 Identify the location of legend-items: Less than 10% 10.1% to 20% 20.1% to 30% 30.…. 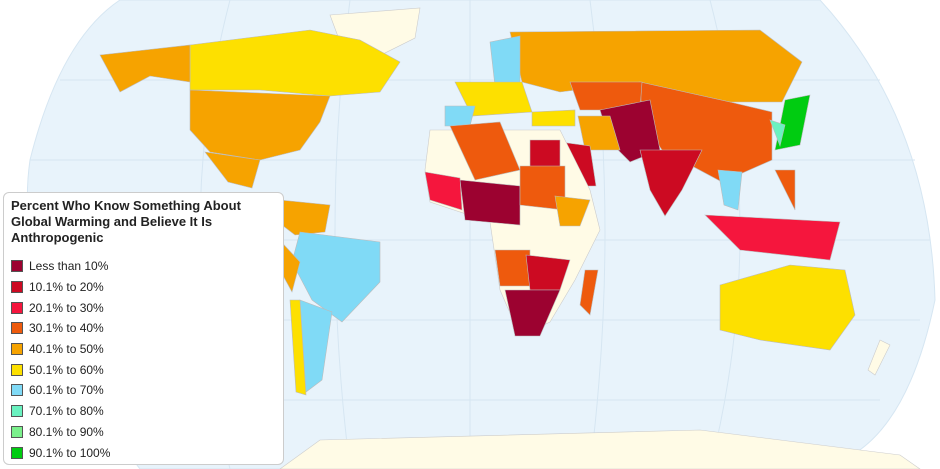
(143, 359).